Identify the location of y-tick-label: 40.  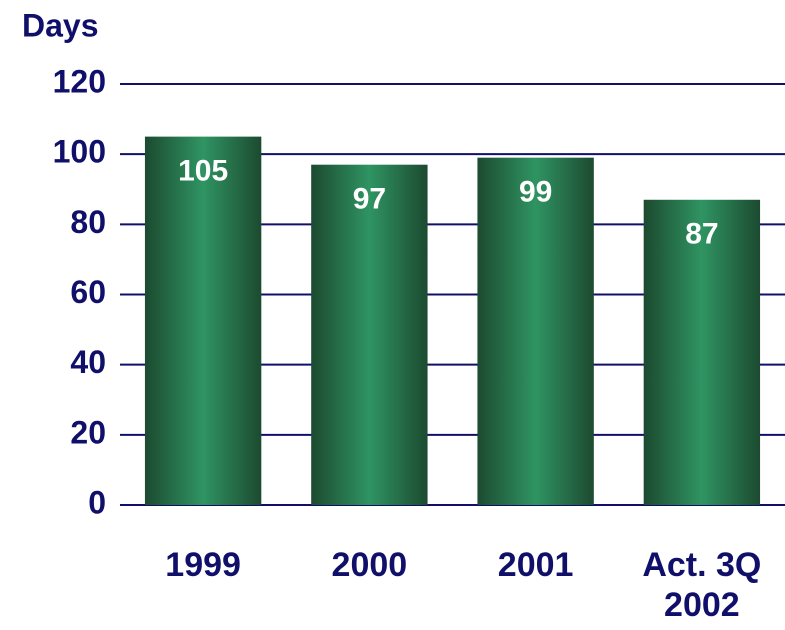
(88, 362).